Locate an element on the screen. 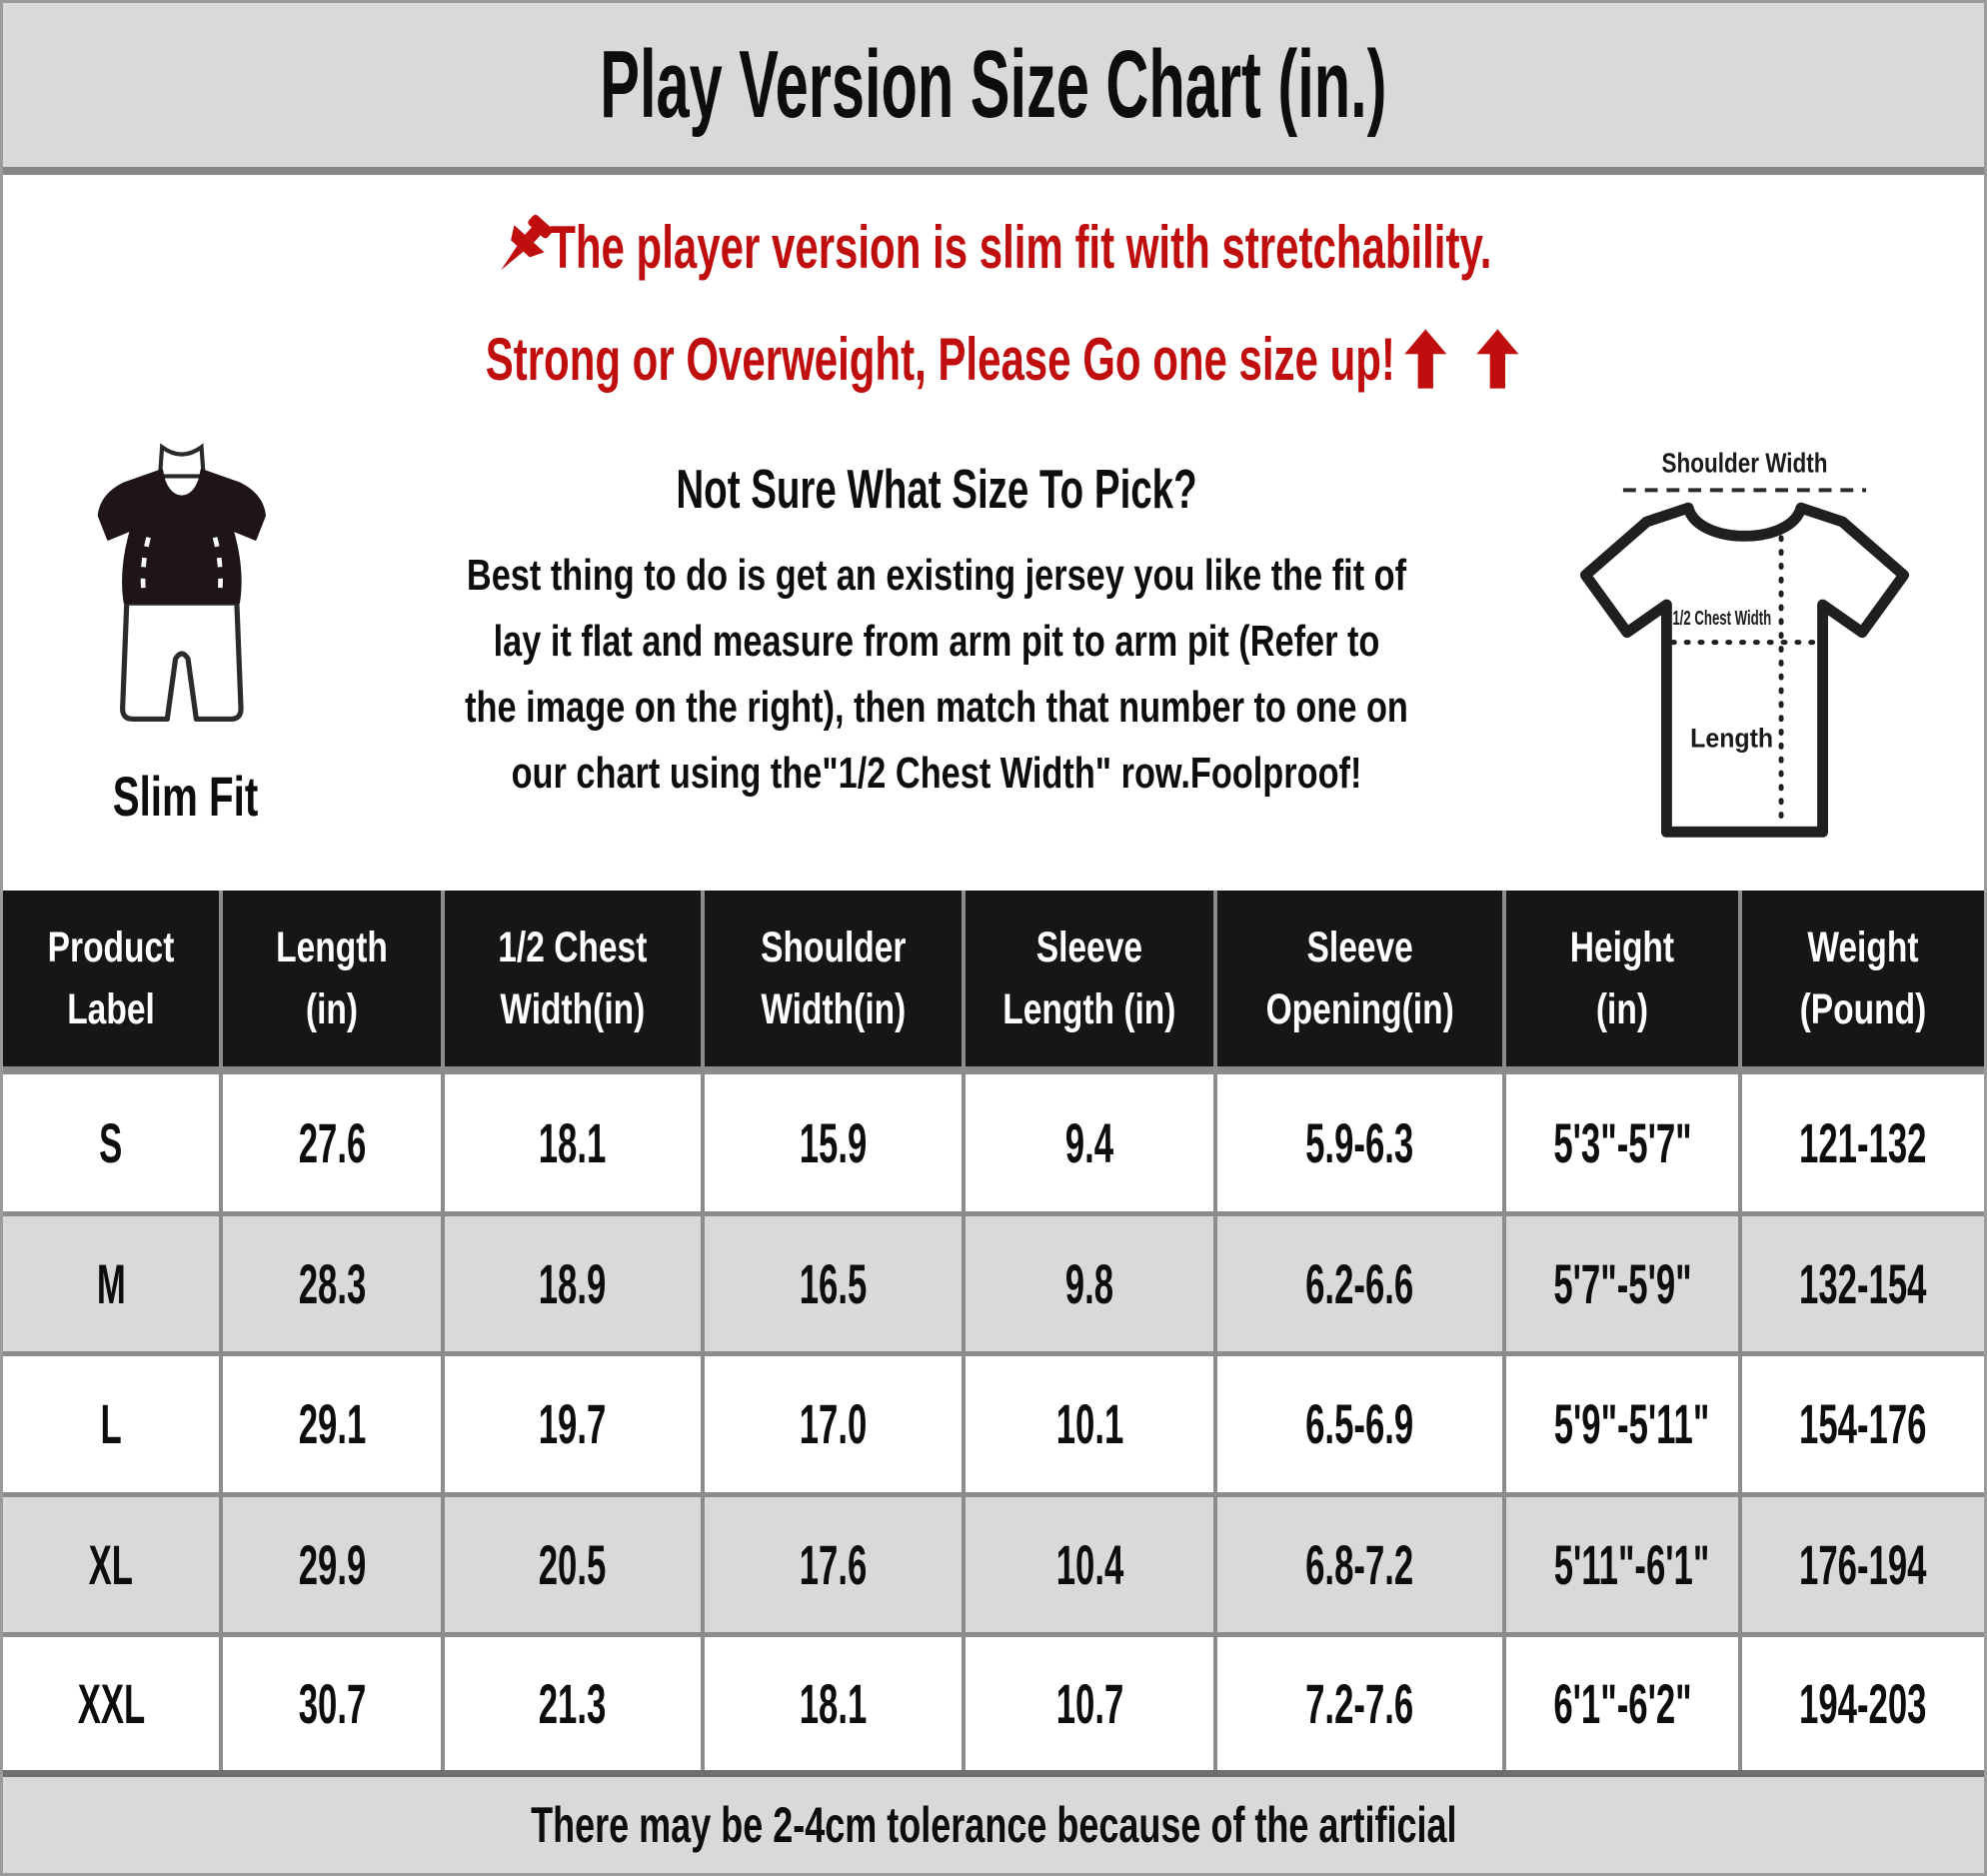  table-cell: L is located at coordinates (113, 1423).